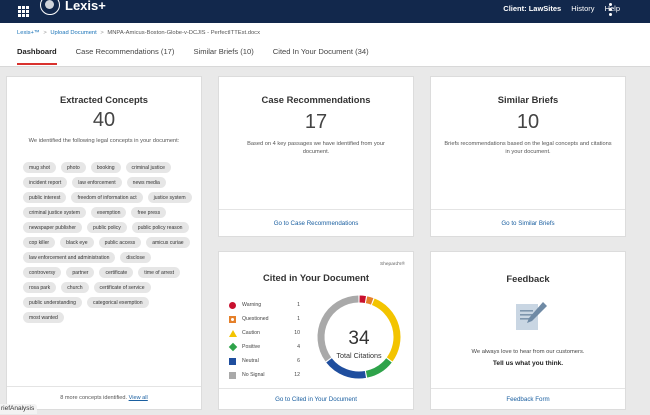 This screenshot has height=415, width=650. I want to click on concept-chip: public policy reason, so click(160, 227).